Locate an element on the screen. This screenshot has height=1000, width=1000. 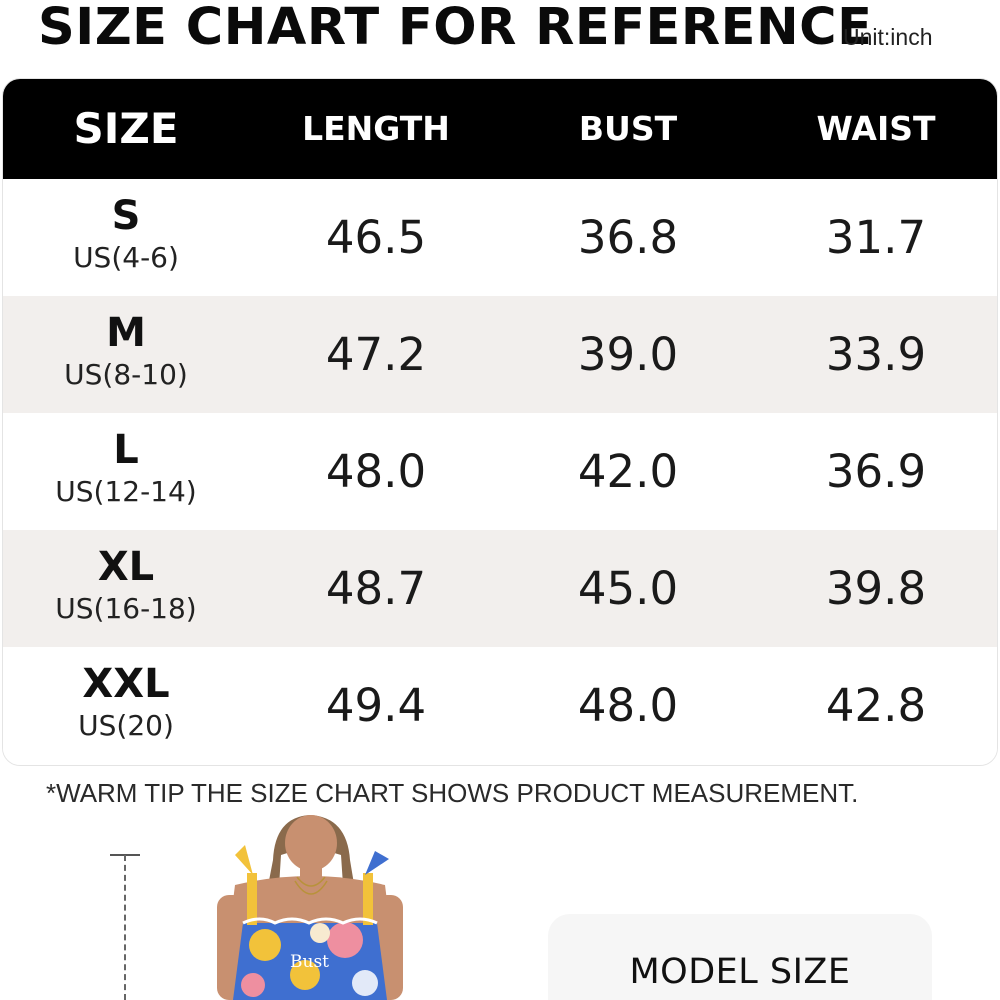
table-row: L US(12-14) 48.0 42.0 36.9 is located at coordinates (500, 471).